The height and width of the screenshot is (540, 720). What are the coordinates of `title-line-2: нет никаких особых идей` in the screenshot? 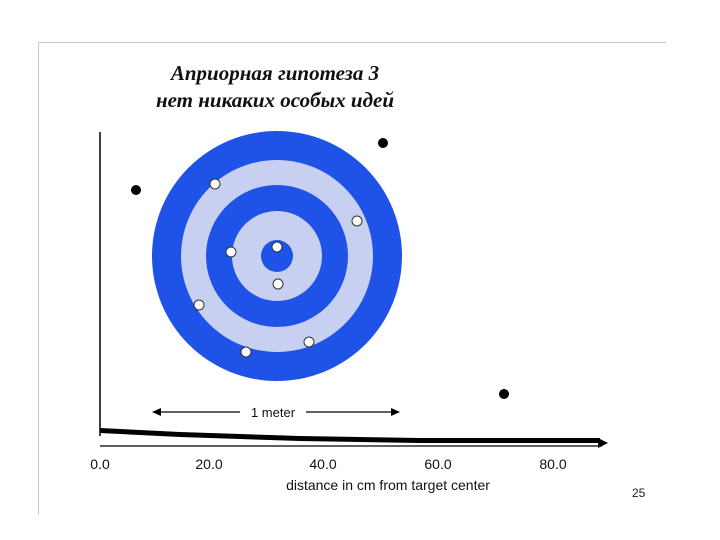 It's located at (274, 100).